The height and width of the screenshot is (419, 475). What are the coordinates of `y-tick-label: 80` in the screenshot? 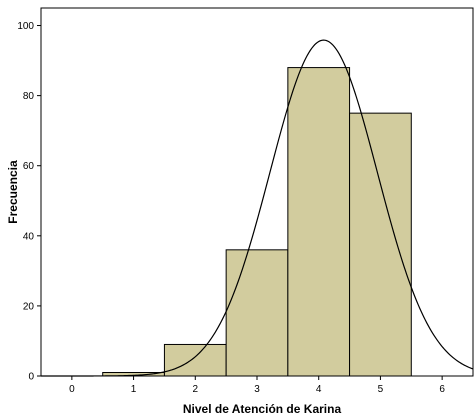 It's located at (29, 96).